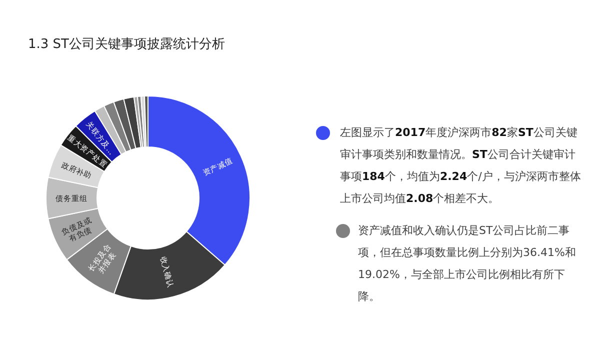 This screenshot has width=600, height=338. Describe the element at coordinates (460, 165) in the screenshot. I see `text: 左图显示了2017年度沪深两市82家ST公司关键审计事项类别和数量情况。ST公司合计关键审计事项184个，均值为2.24个/户，与沪深两市整体上市公司均值2.08个相差不大。` at that location.